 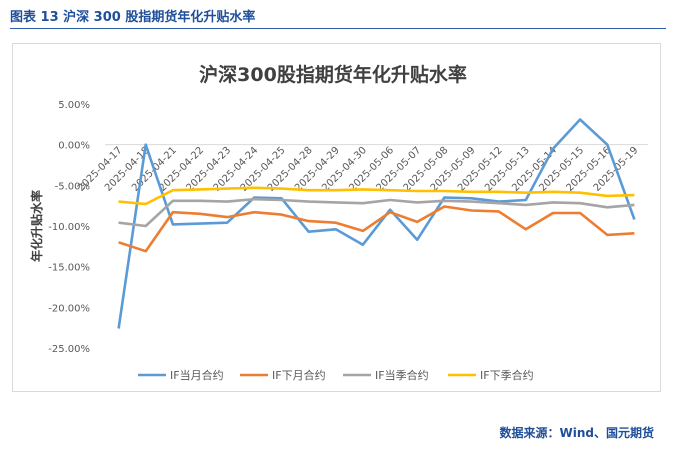 What do you see at coordinates (336, 375) in the screenshot?
I see `legend: IF当月合约 IF下月合约 IF当季合约 IF下季合约` at bounding box center [336, 375].